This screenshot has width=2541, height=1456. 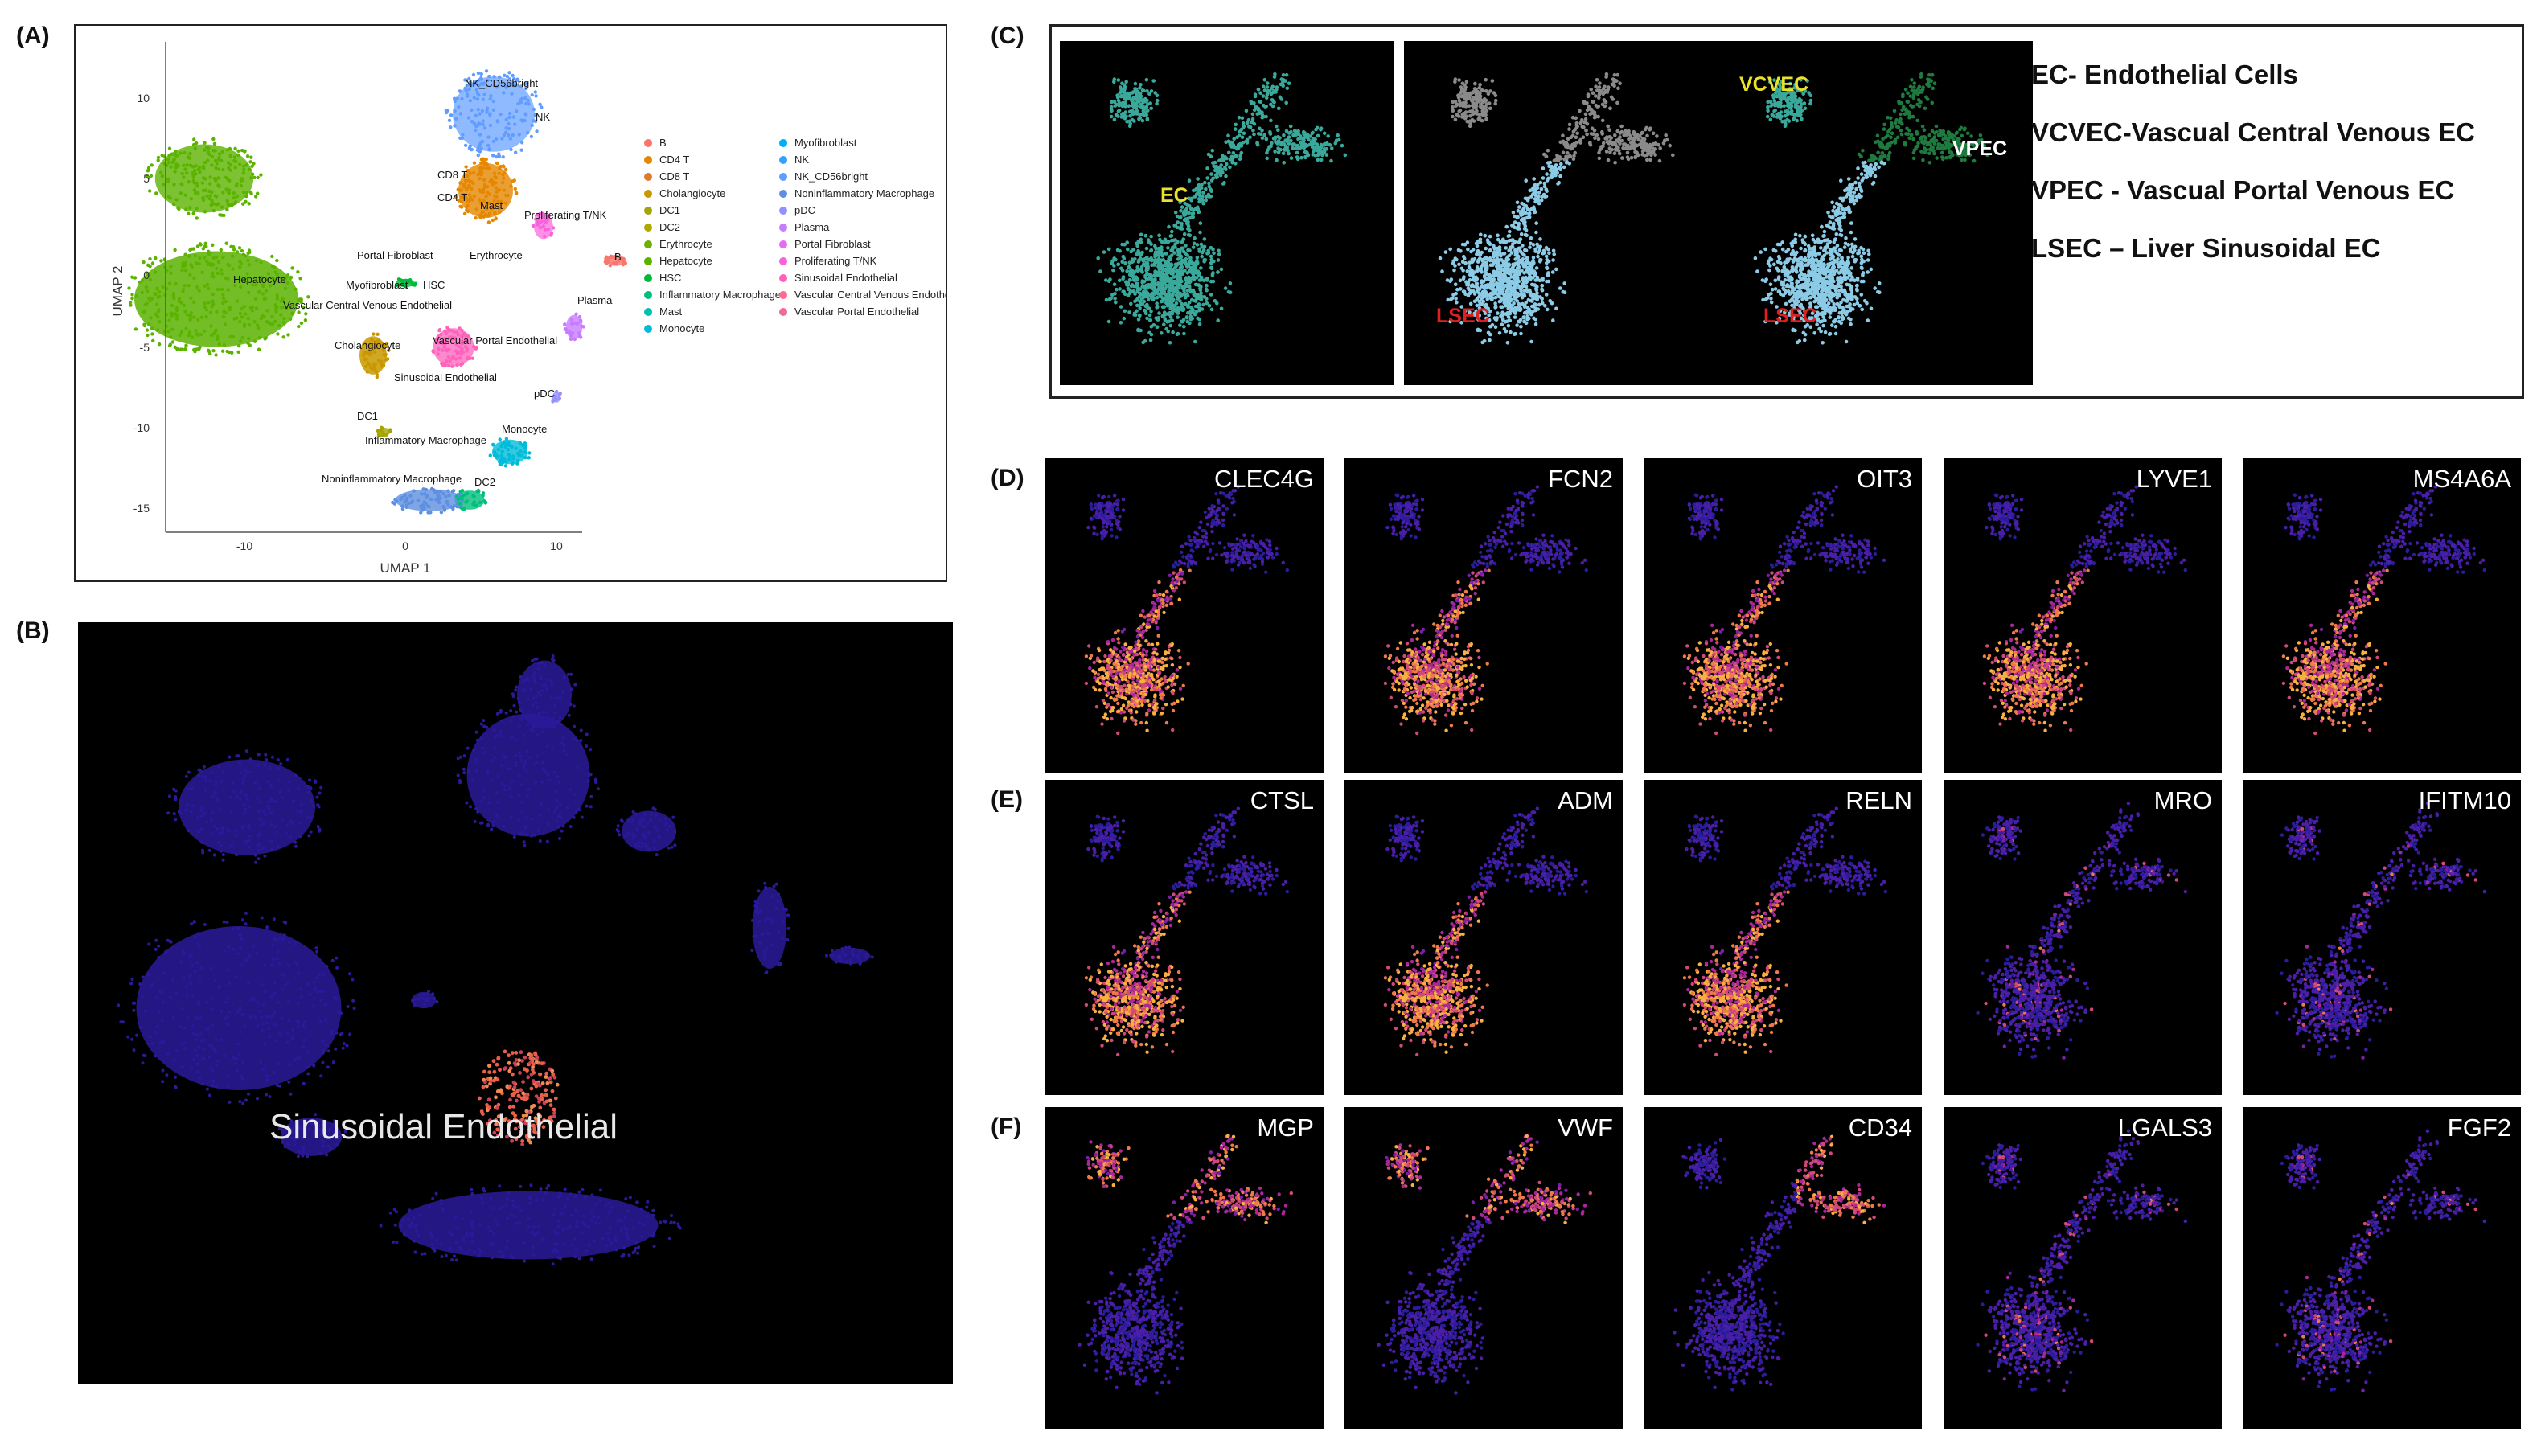 What do you see at coordinates (1879, 800) in the screenshot?
I see `gene-name: RELN` at bounding box center [1879, 800].